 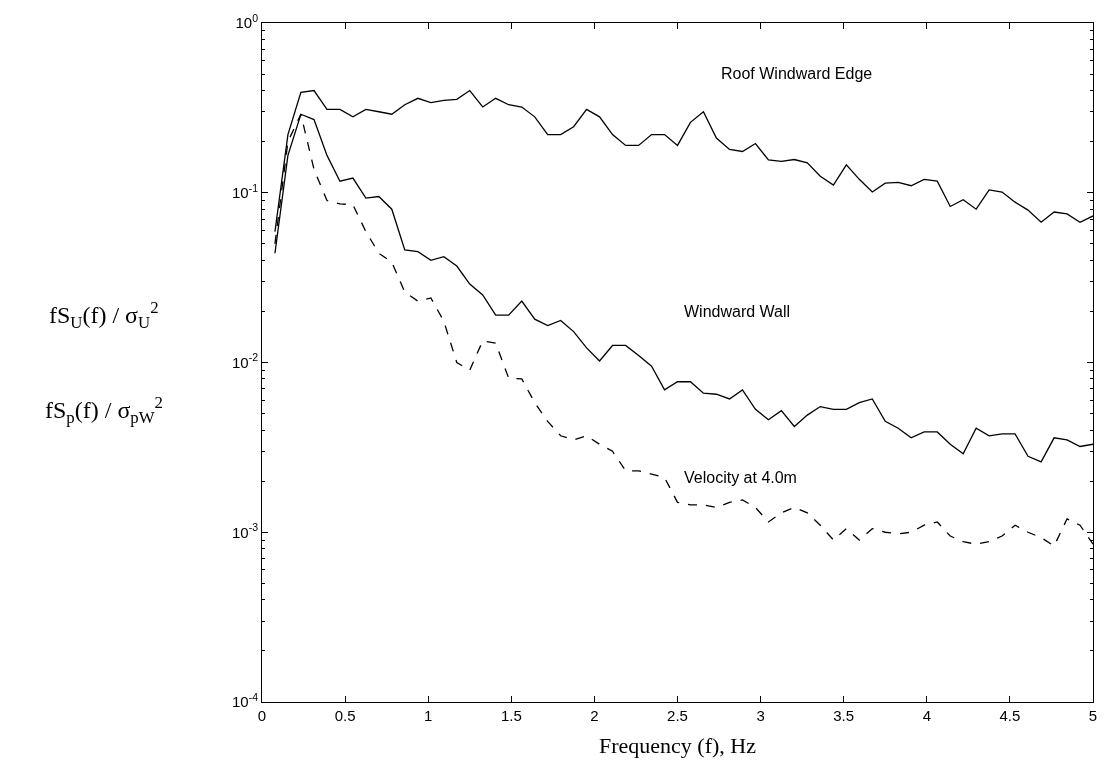 I want to click on x-tick-label: 0.5, so click(x=345, y=715).